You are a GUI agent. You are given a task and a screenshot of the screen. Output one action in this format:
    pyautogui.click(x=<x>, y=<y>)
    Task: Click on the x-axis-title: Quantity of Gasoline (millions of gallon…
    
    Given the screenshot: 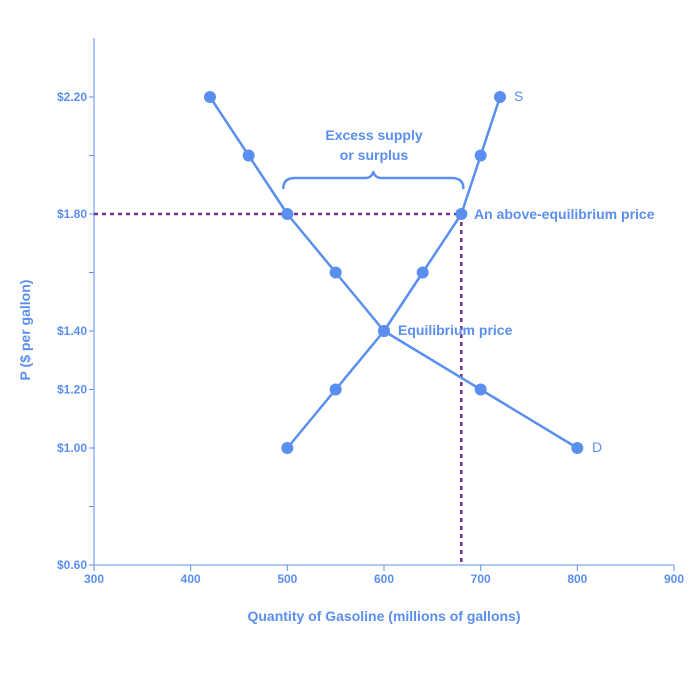 What is the action you would take?
    pyautogui.click(x=383, y=616)
    